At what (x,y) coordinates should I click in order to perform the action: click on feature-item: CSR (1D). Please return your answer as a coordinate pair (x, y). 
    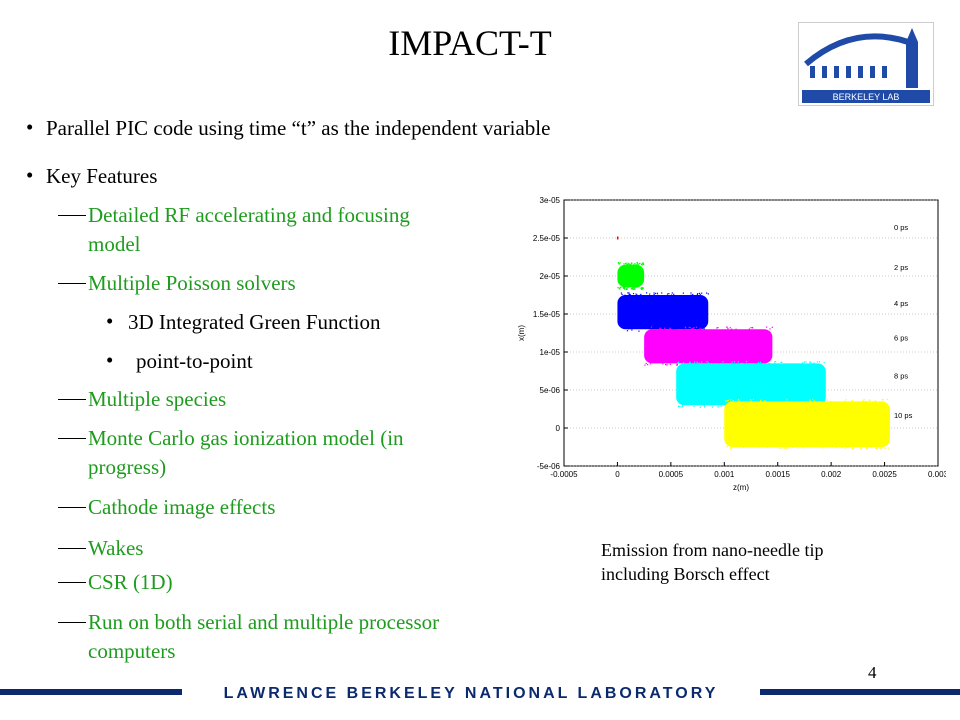
    Looking at the image, I should click on (130, 582).